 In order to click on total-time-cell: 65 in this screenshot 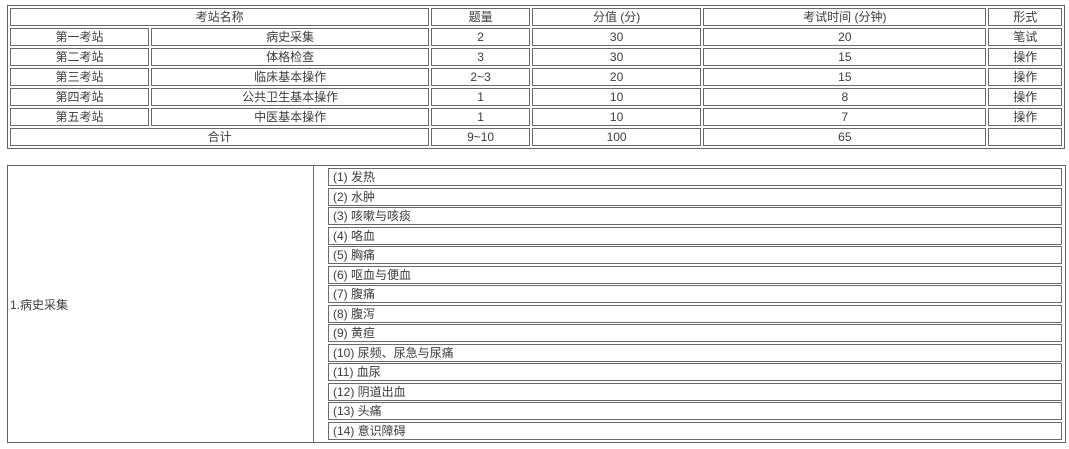, I will do `click(845, 137)`.